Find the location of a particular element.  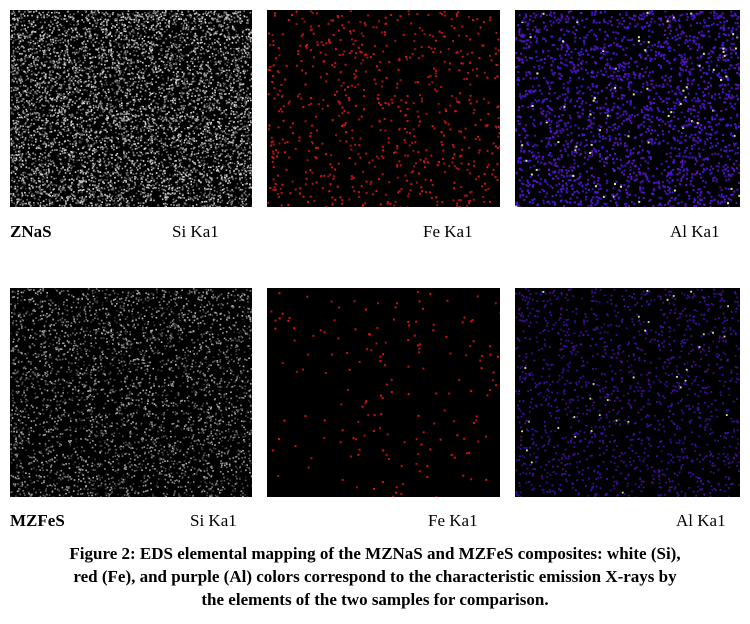

sample-name: MZFeS is located at coordinates (37, 520).